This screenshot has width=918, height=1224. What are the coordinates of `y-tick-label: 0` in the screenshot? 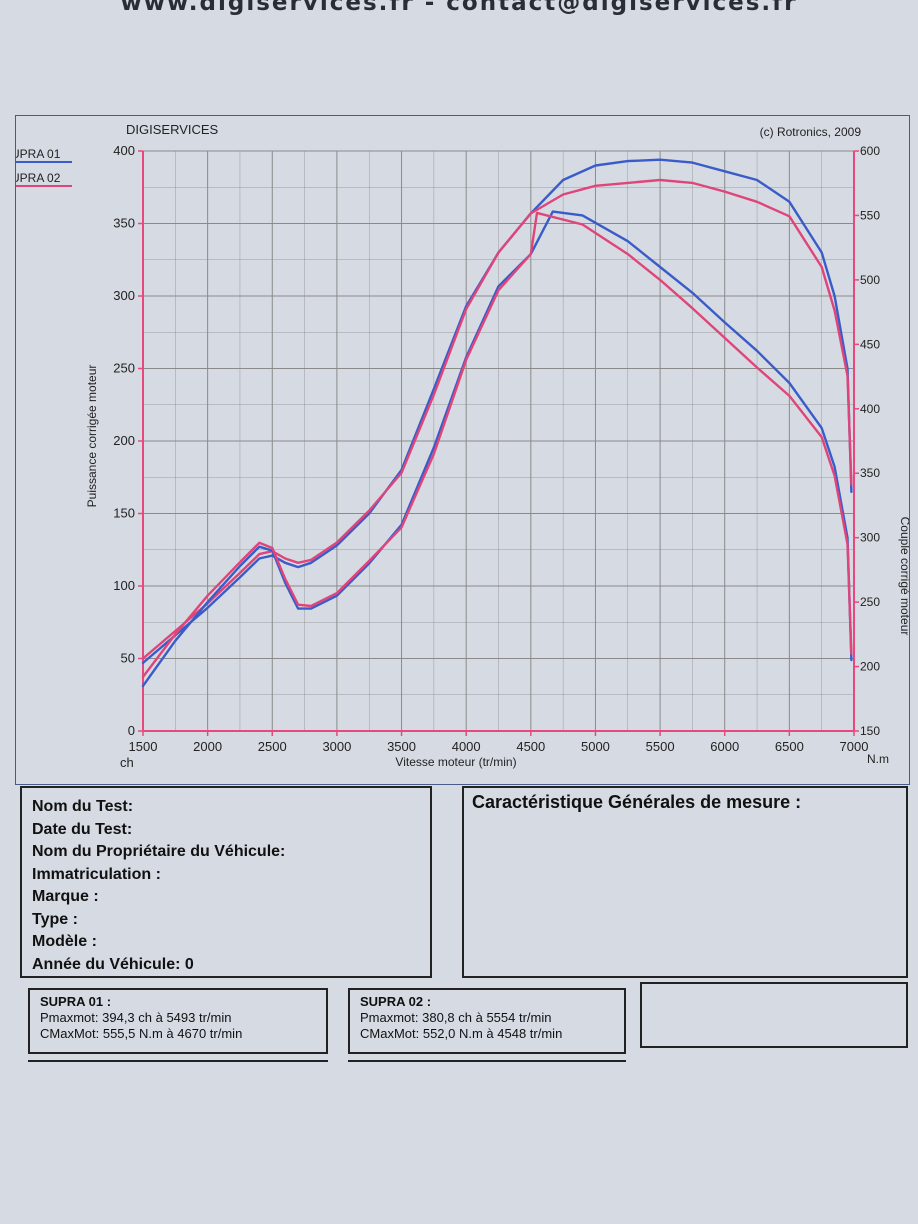 It's located at (131, 730).